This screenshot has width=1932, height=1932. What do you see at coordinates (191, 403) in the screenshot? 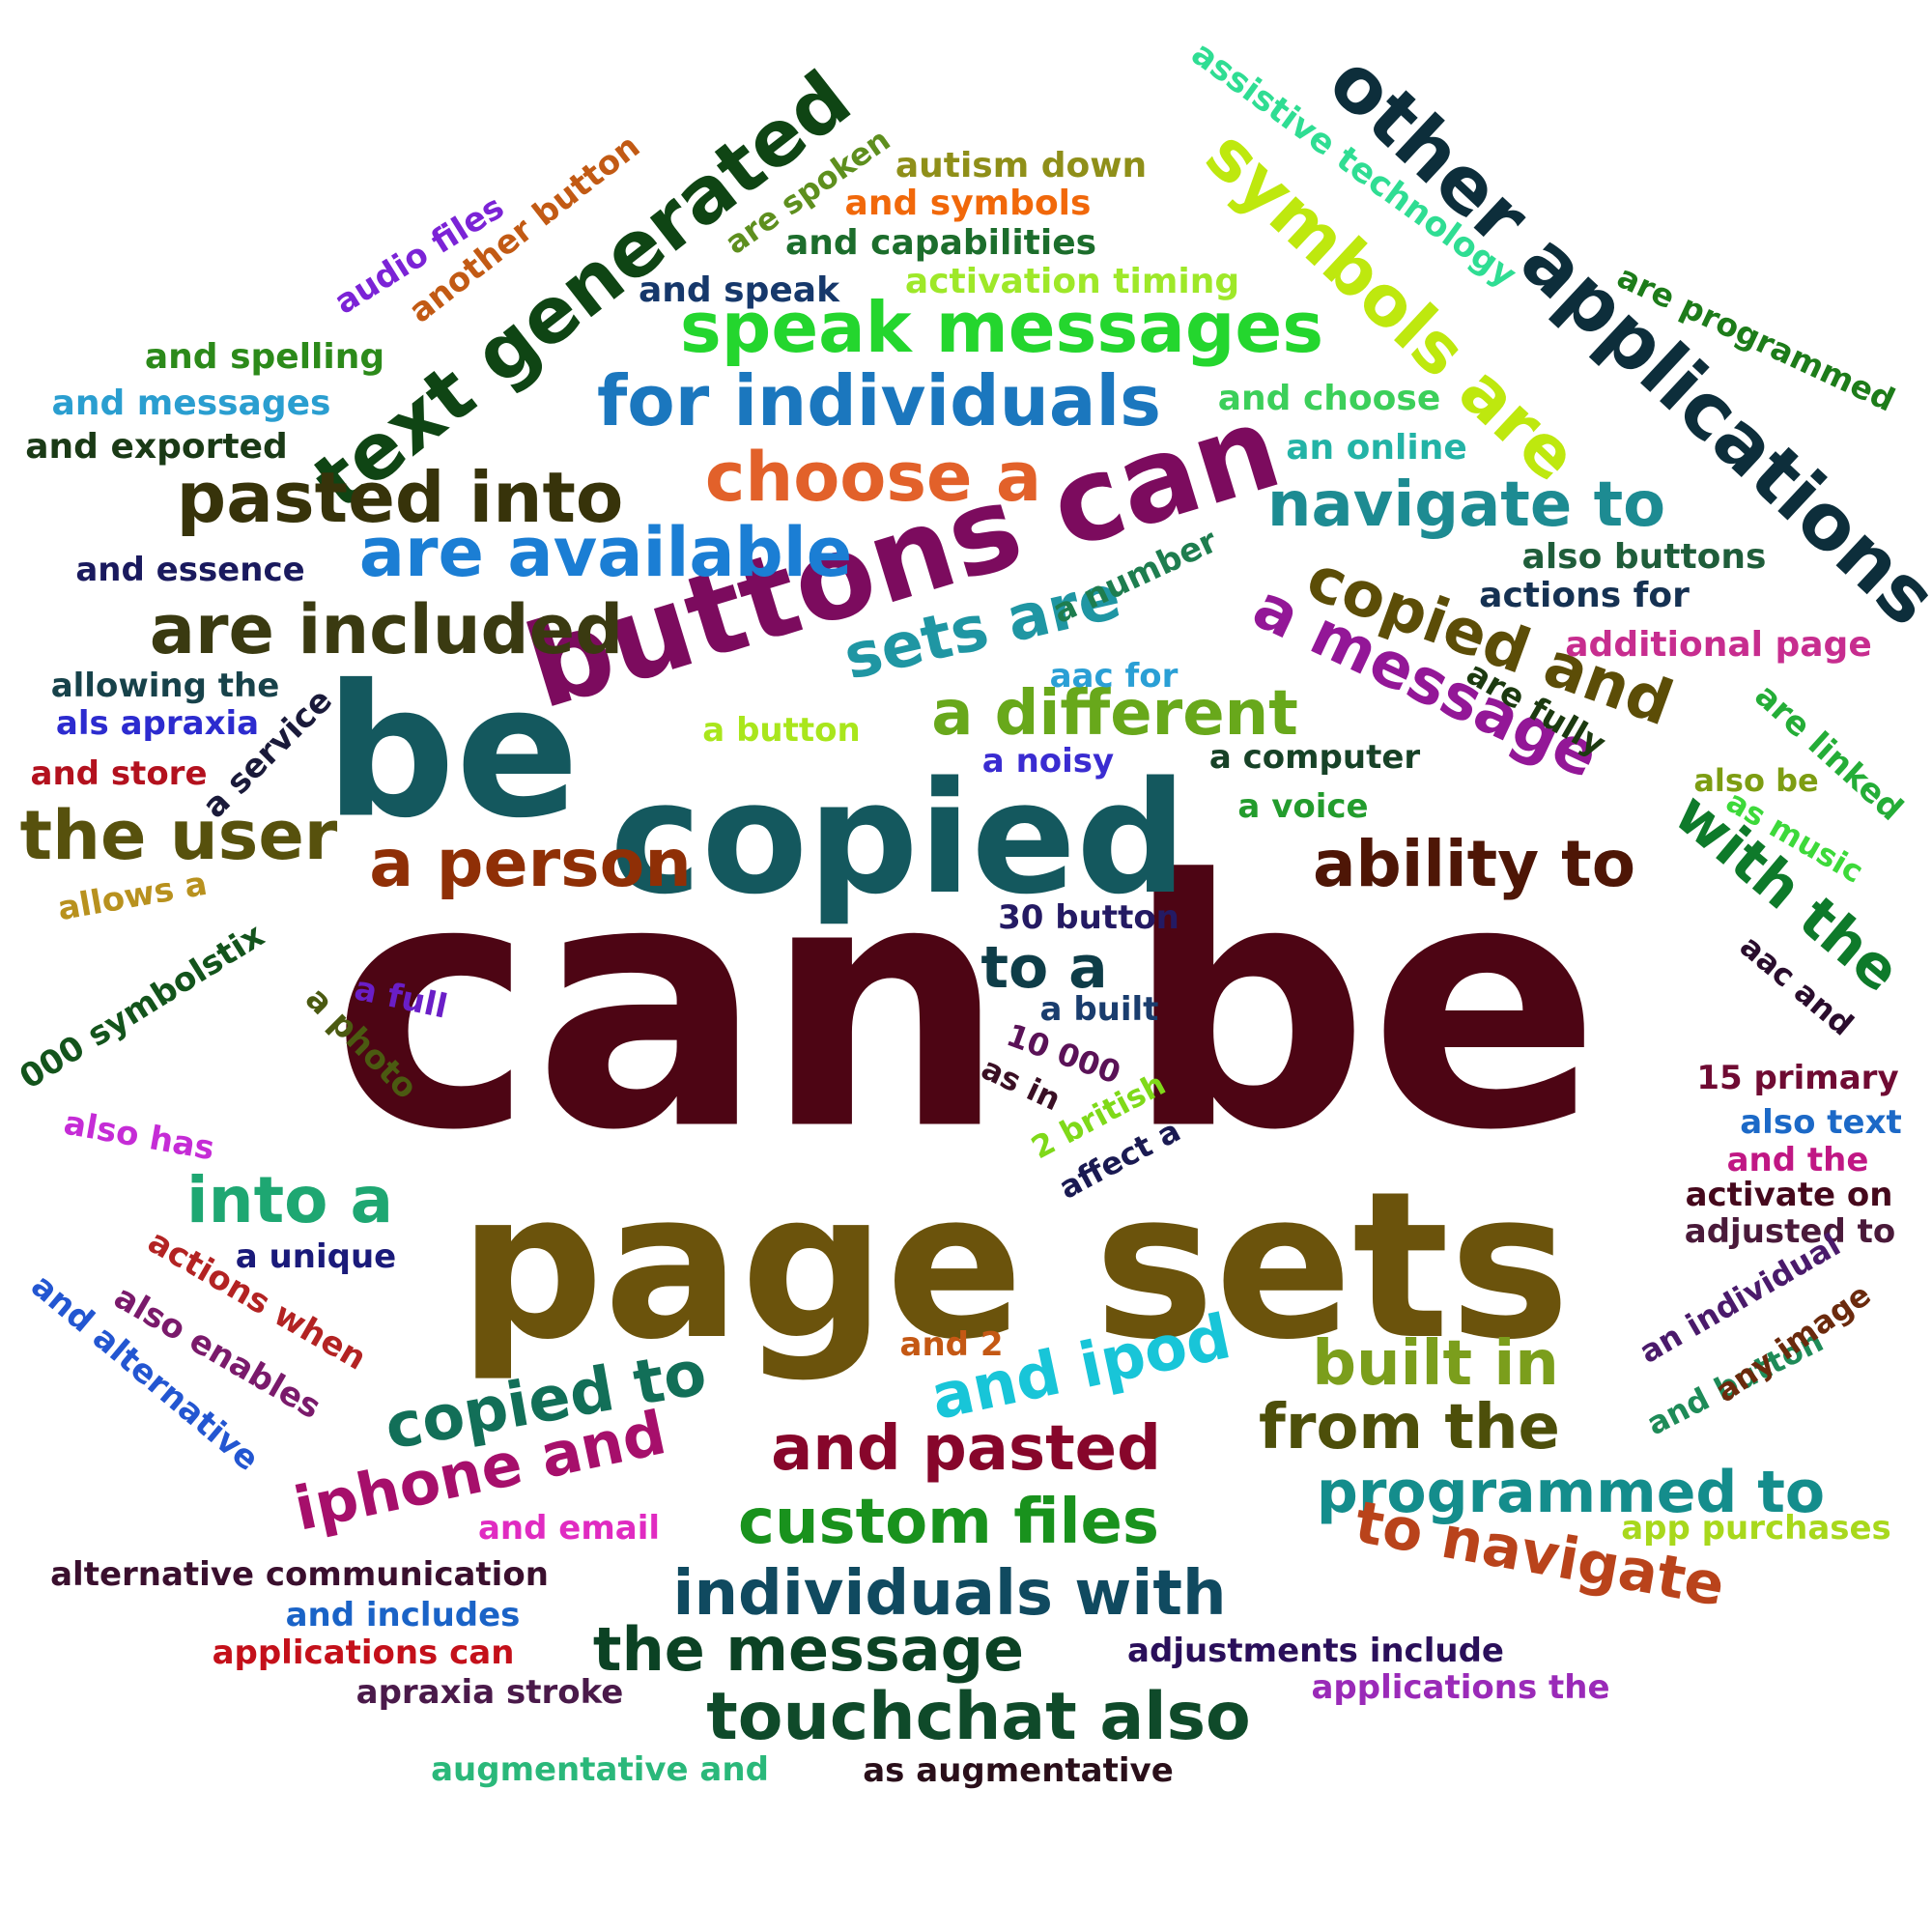
I see `word-48: and messages` at bounding box center [191, 403].